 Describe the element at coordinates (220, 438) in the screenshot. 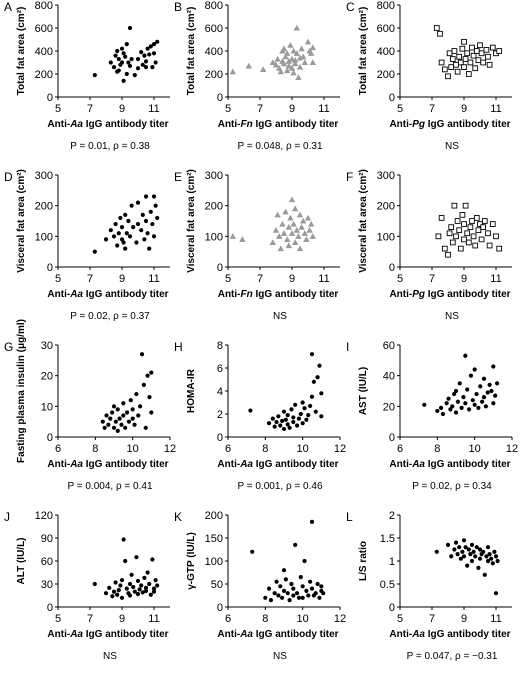

I see `panel-h-y-tick-label: 0` at that location.